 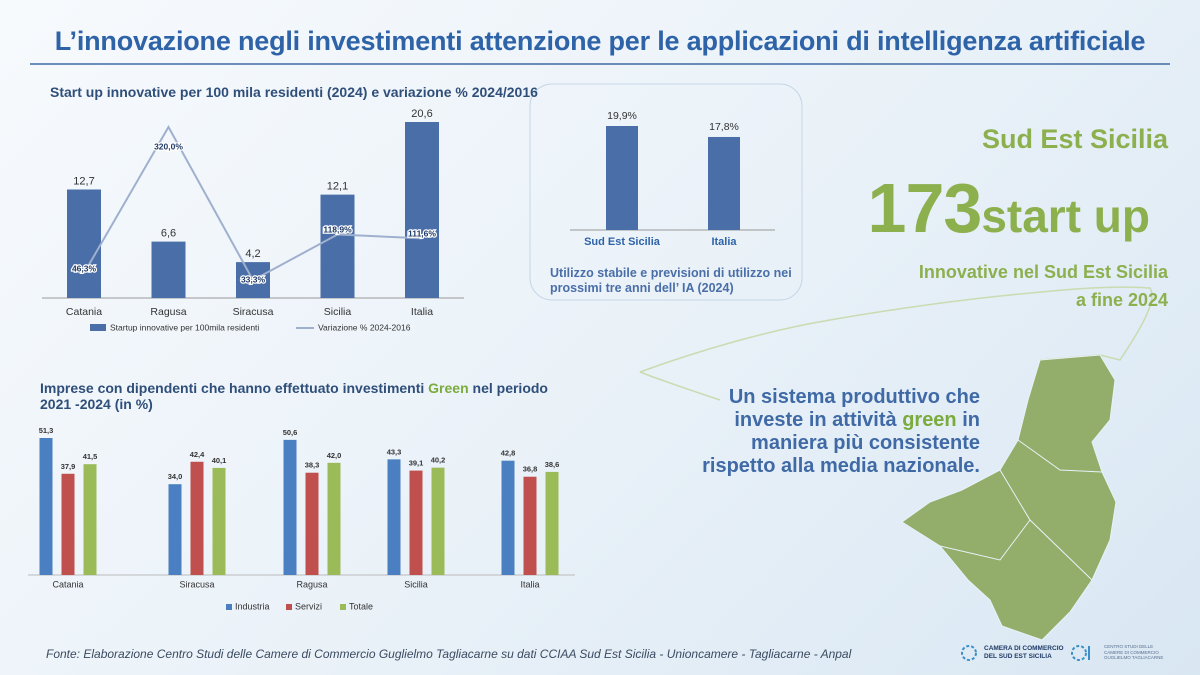 I want to click on value-label: 12,1, so click(x=337, y=187).